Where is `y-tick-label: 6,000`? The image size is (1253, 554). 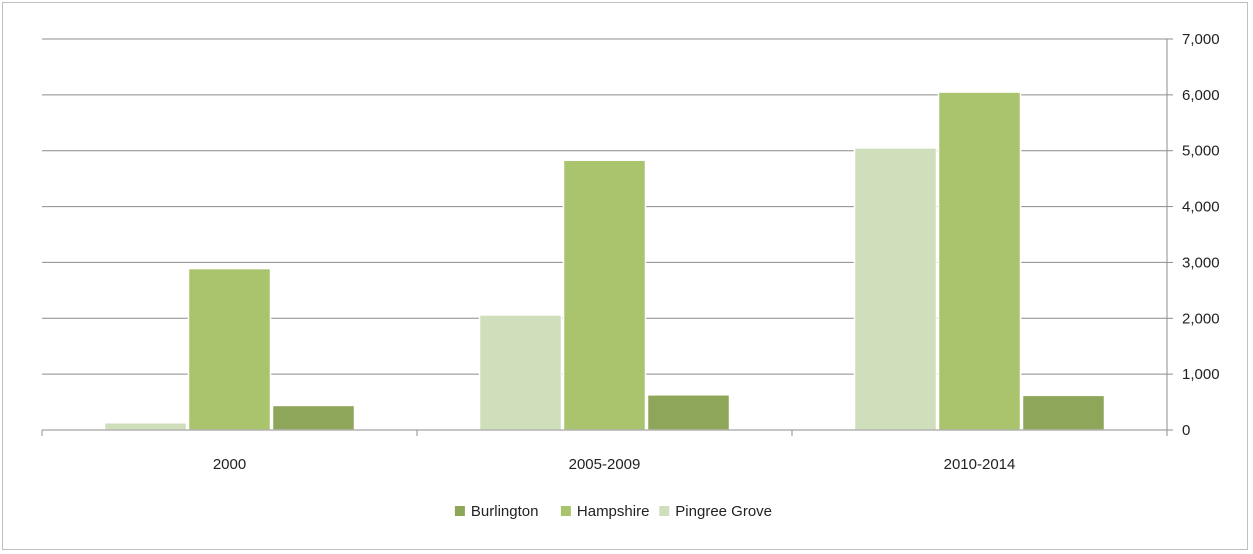 y-tick-label: 6,000 is located at coordinates (1201, 95).